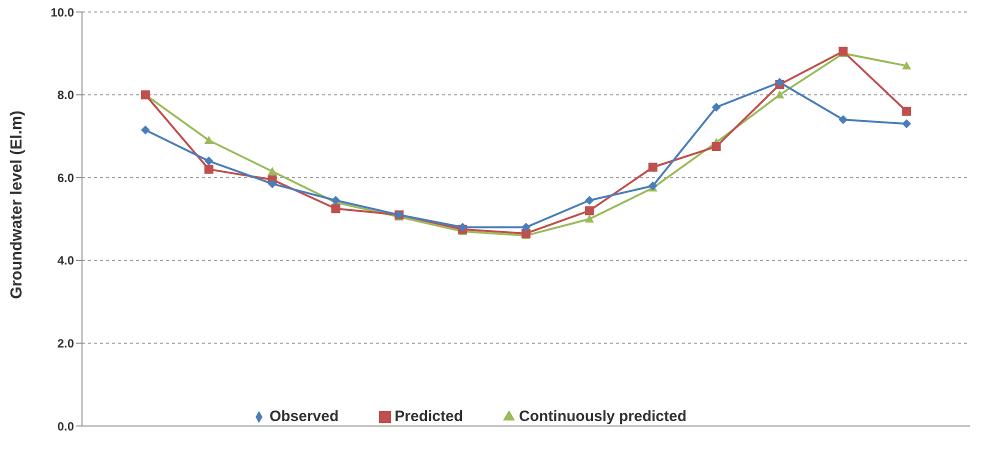 The height and width of the screenshot is (459, 999). I want to click on legend-label: Observed, so click(304, 416).